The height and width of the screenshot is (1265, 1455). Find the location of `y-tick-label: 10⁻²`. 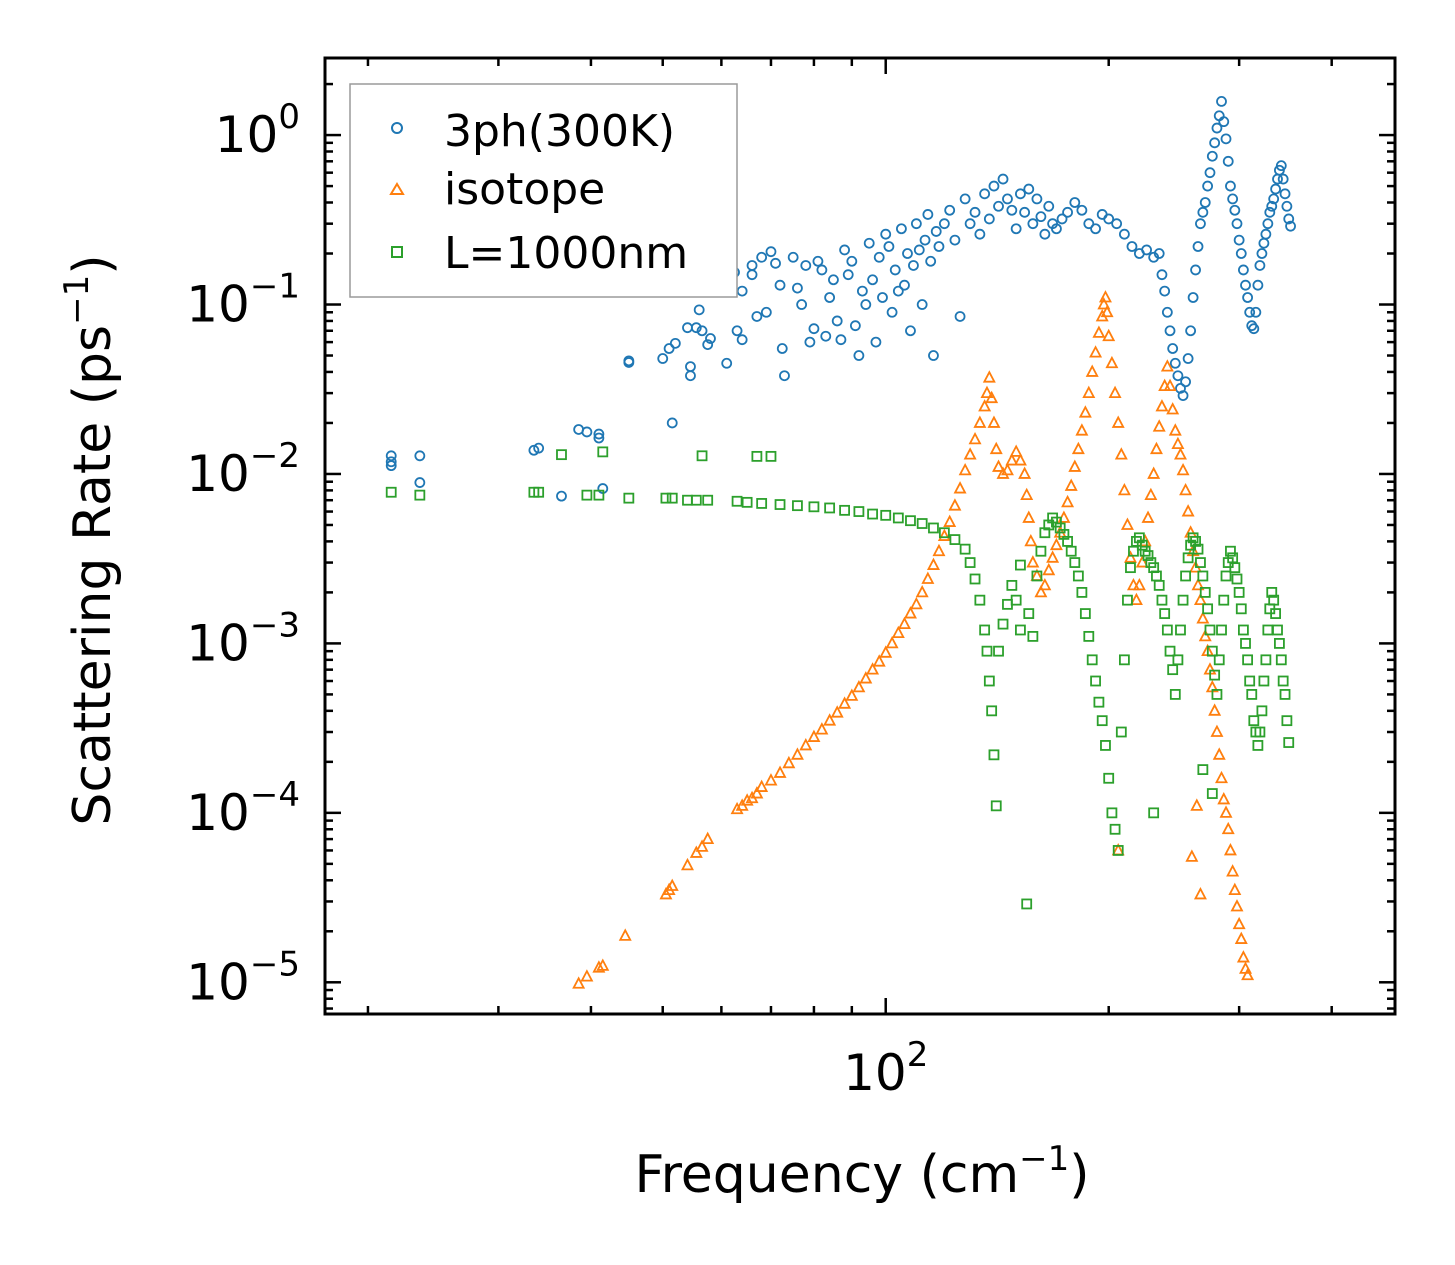

y-tick-label: 10⁻² is located at coordinates (243, 469).